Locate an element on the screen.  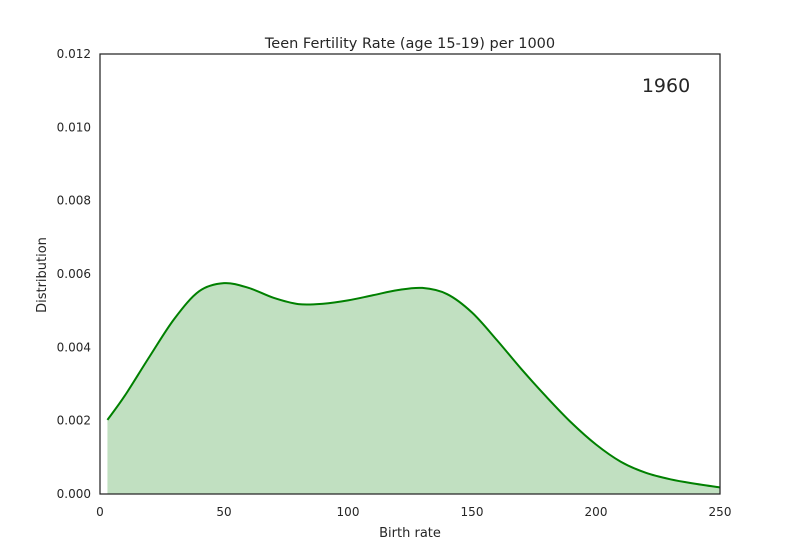
y-tick-label: 0.002 is located at coordinates (74, 421).